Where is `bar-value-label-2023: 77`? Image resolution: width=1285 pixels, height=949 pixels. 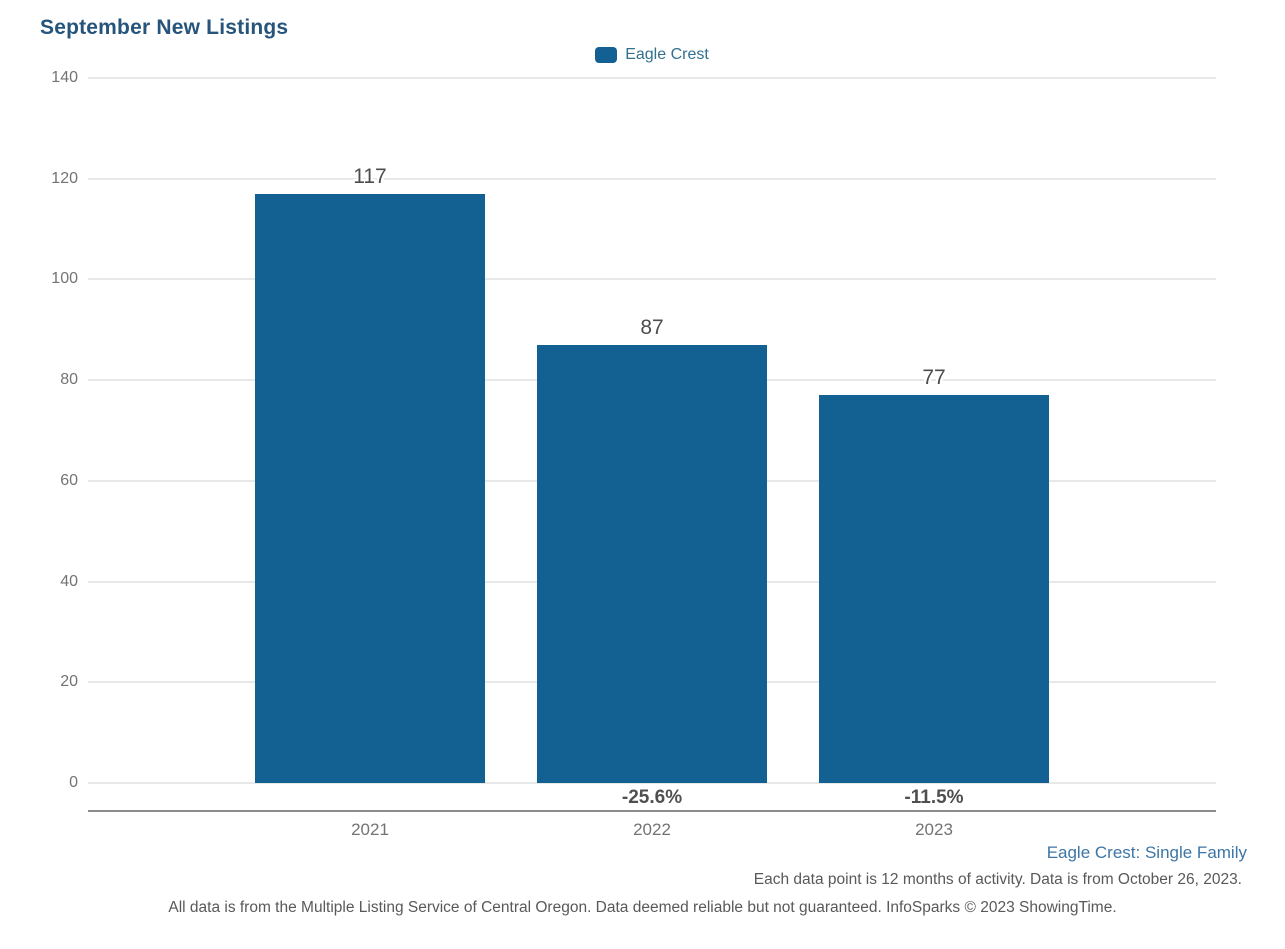
bar-value-label-2023: 77 is located at coordinates (934, 378).